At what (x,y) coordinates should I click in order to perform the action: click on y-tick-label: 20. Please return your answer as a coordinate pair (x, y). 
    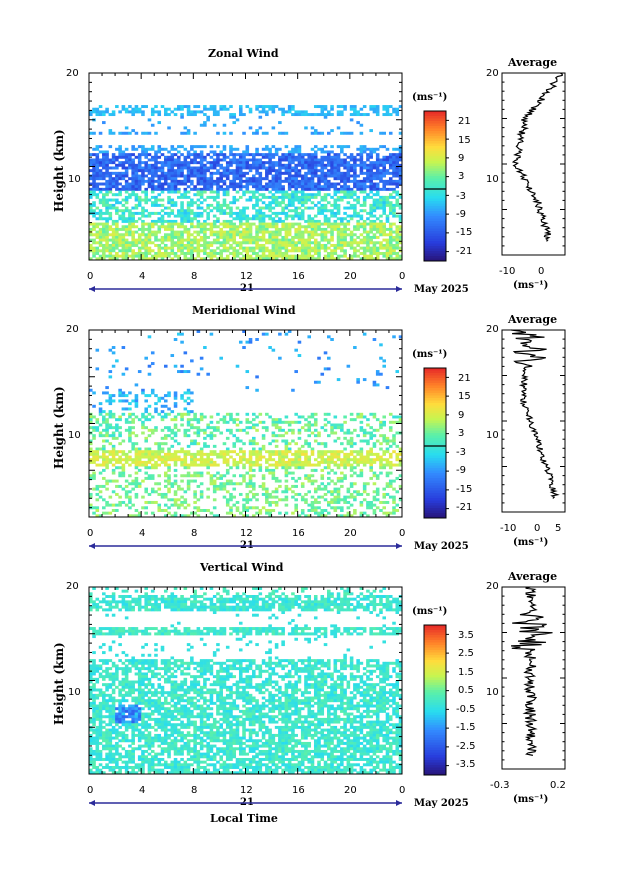
    Looking at the image, I should click on (72, 586).